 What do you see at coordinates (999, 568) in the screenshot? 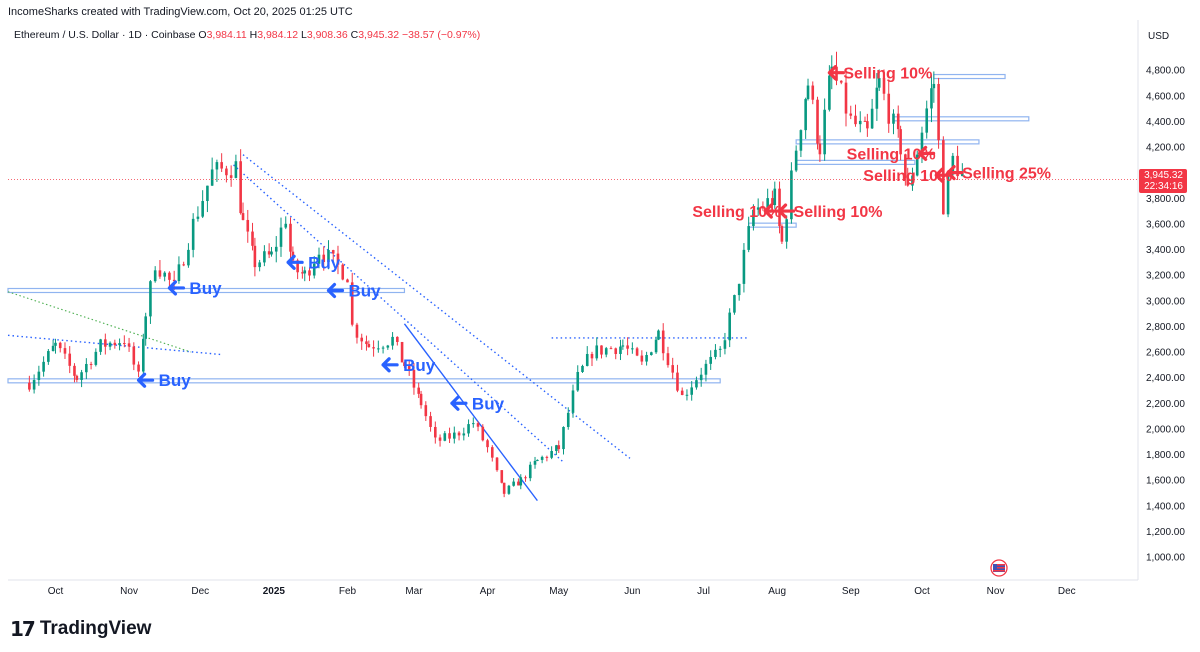
I see `currency-flag-icon` at bounding box center [999, 568].